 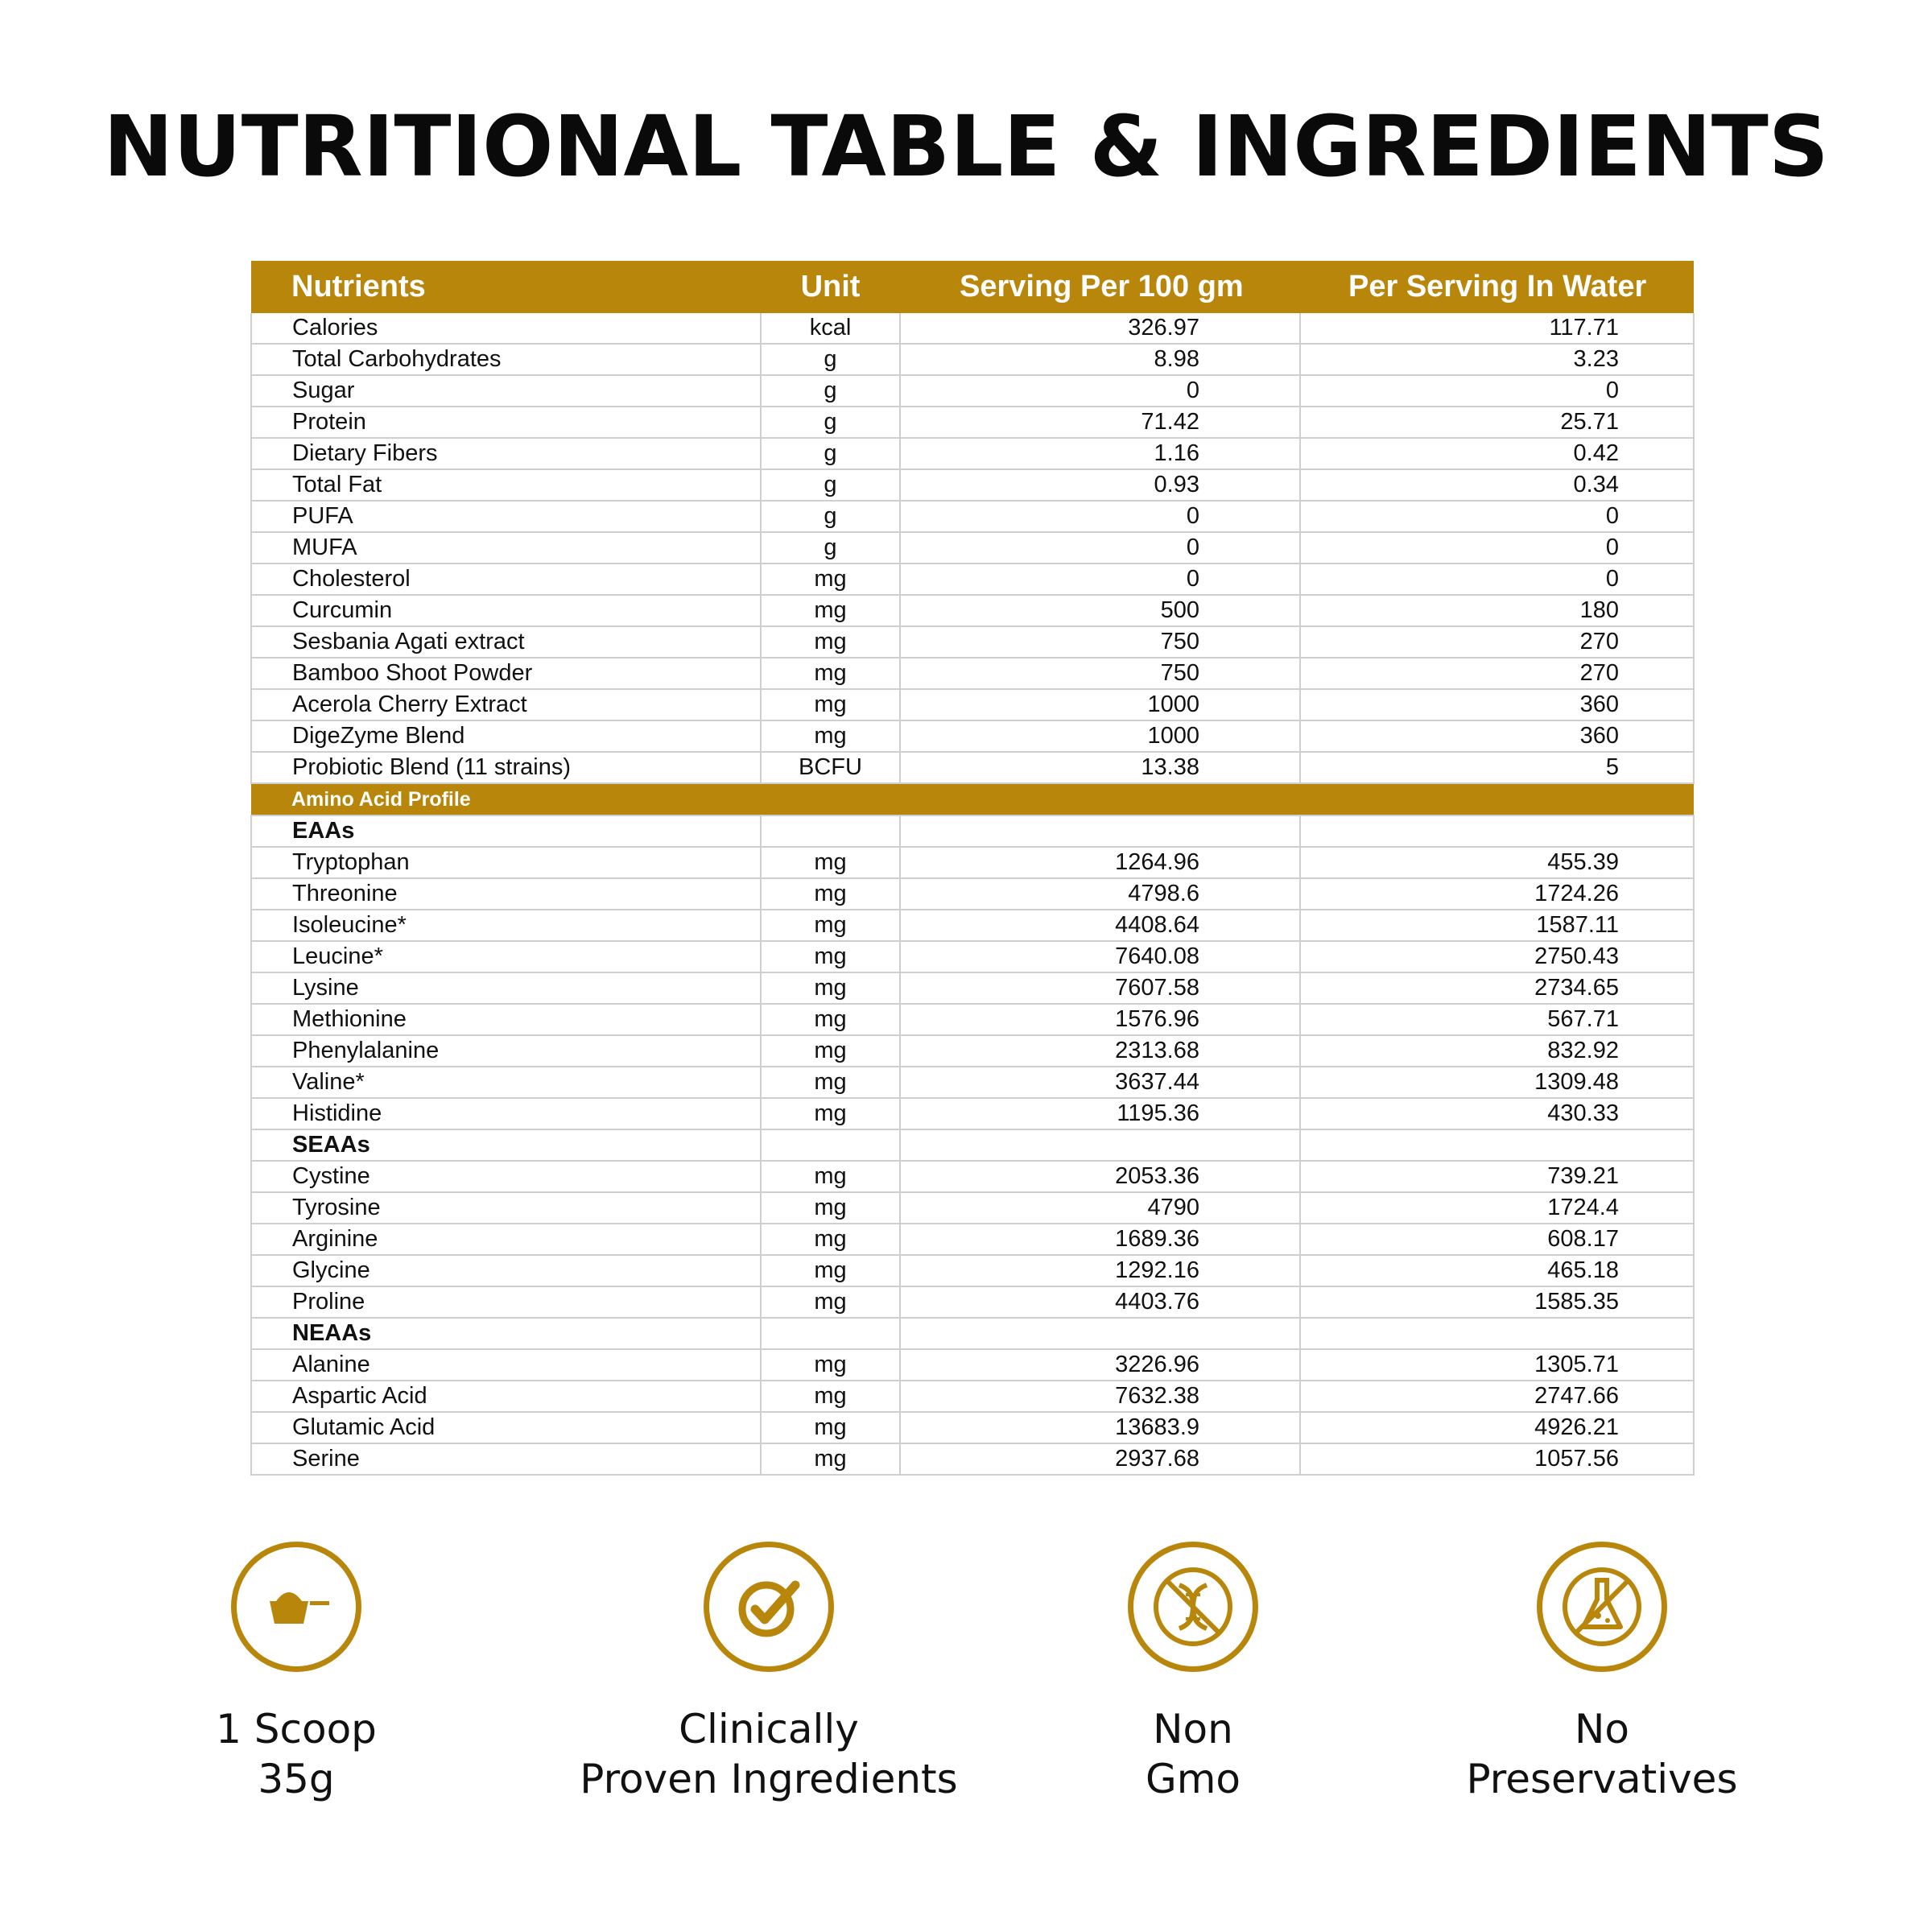 I want to click on value-per-serving: 455.39, so click(x=1497, y=862).